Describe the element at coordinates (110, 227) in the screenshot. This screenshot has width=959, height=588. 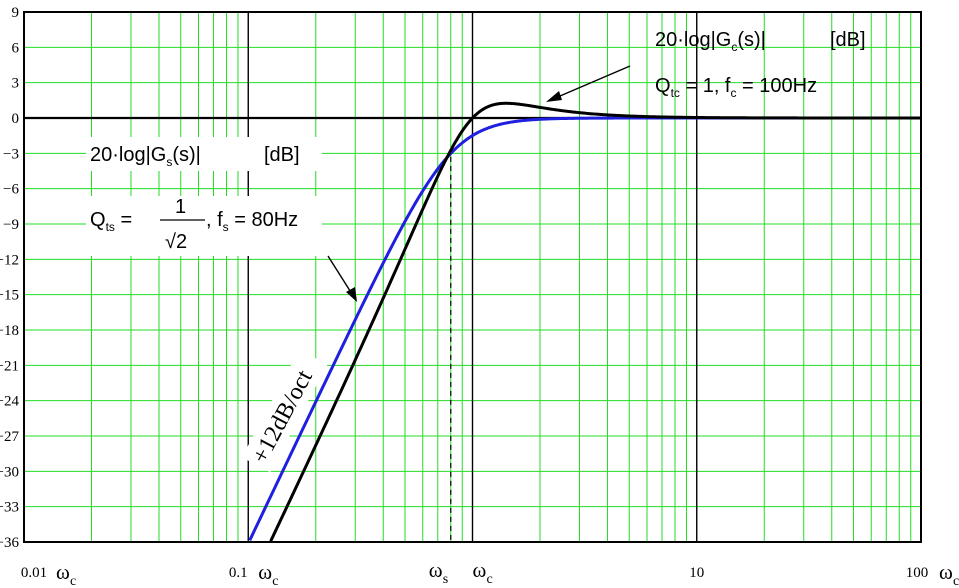
I see `gs-q-sub: ts` at that location.